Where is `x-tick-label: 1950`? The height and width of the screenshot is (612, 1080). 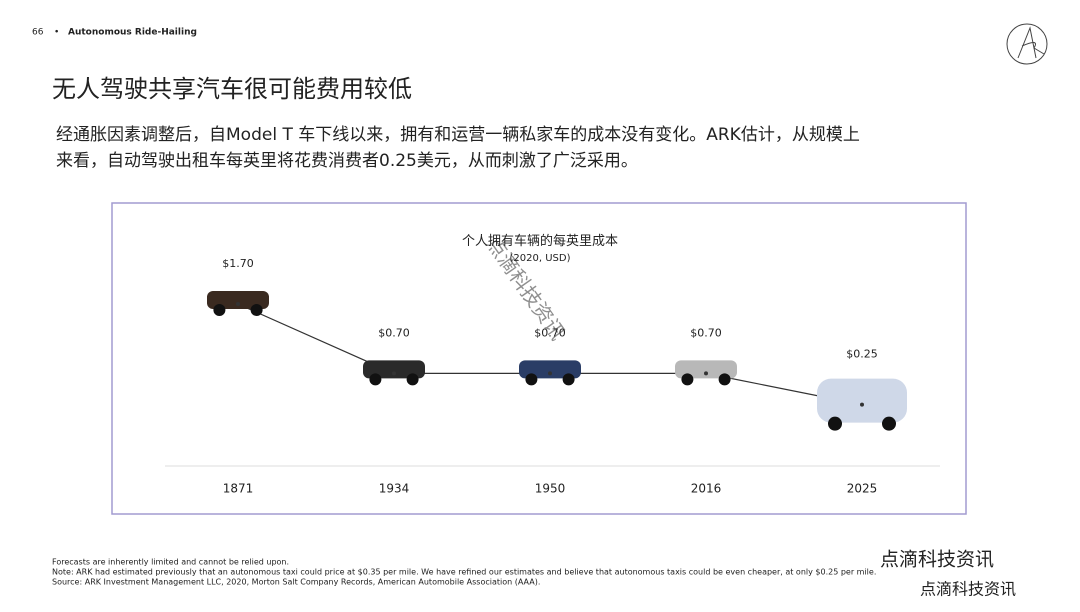 x-tick-label: 1950 is located at coordinates (550, 489).